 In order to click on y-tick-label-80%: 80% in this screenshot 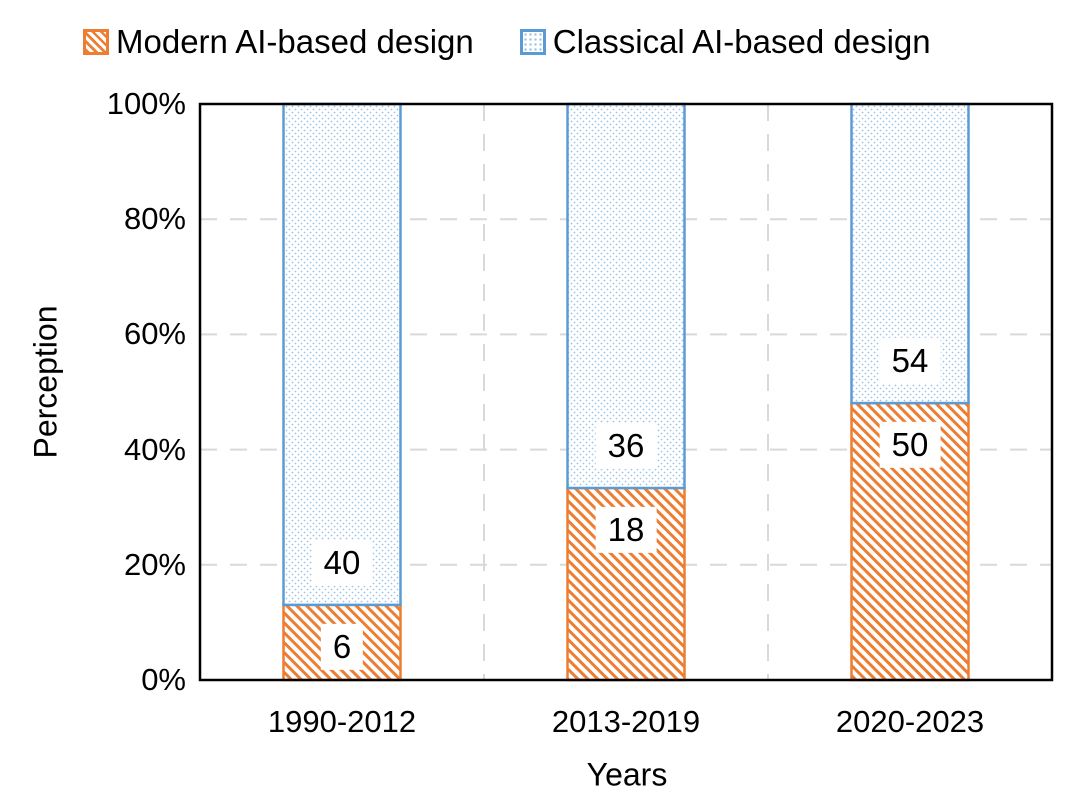, I will do `click(154, 219)`.